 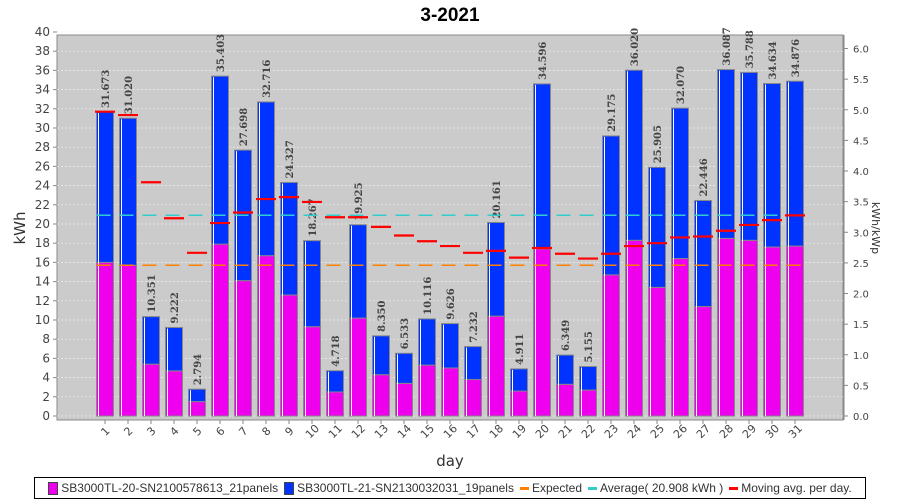 I want to click on bar-total-label: 34.876, so click(x=796, y=58).